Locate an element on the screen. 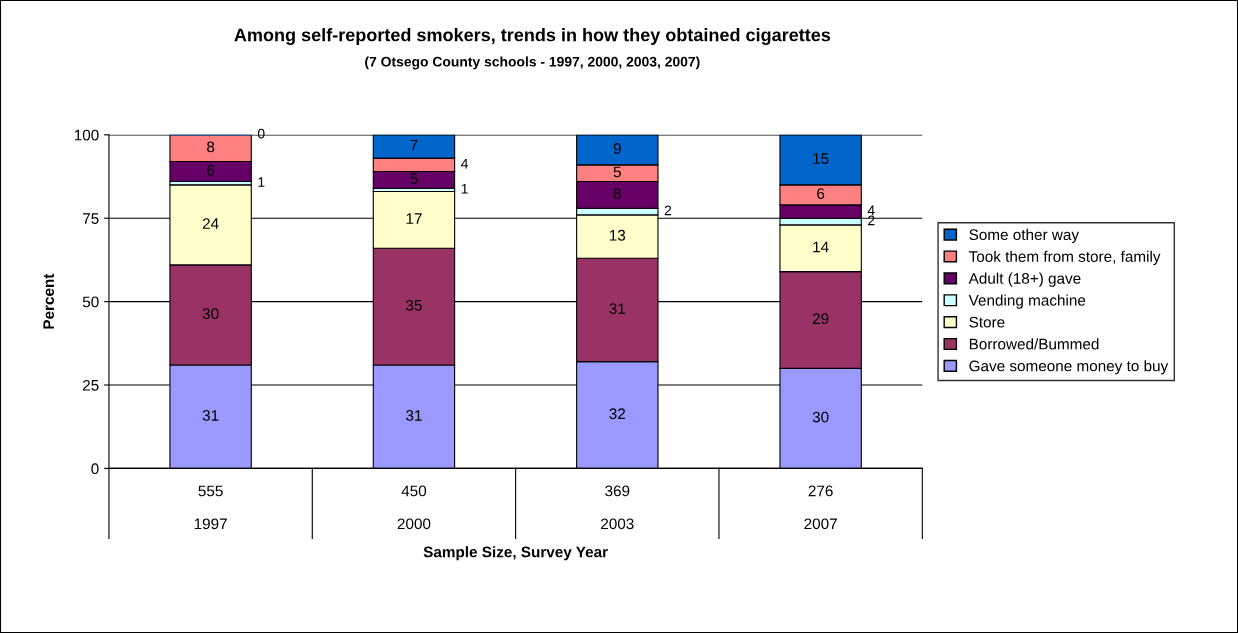  chart-subtitle: (7 Otsego County schools - 1997, 2000, 2003, 2007) is located at coordinates (532, 63).